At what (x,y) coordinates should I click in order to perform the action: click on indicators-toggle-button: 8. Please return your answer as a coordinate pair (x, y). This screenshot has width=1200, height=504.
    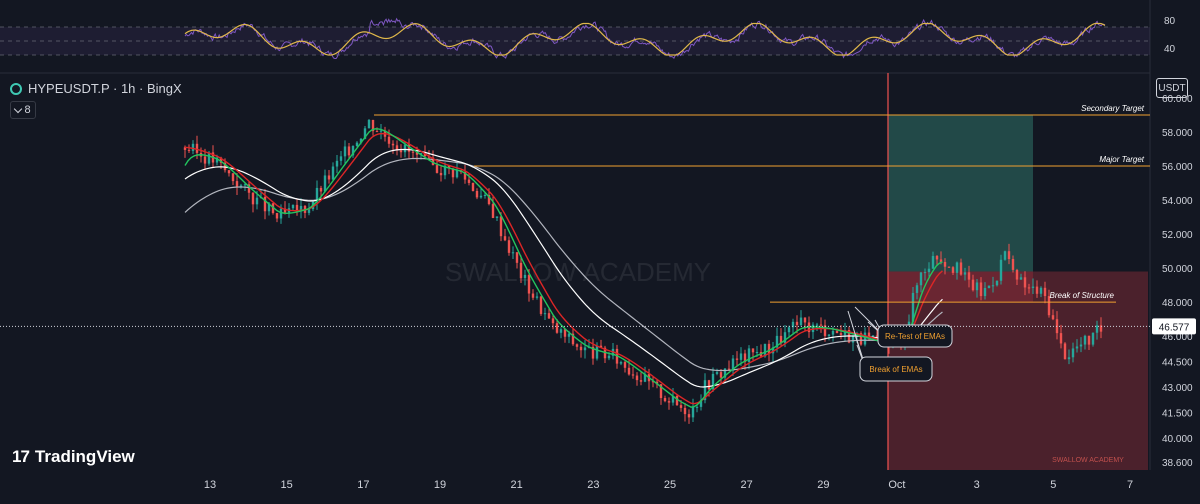
    Looking at the image, I should click on (23, 110).